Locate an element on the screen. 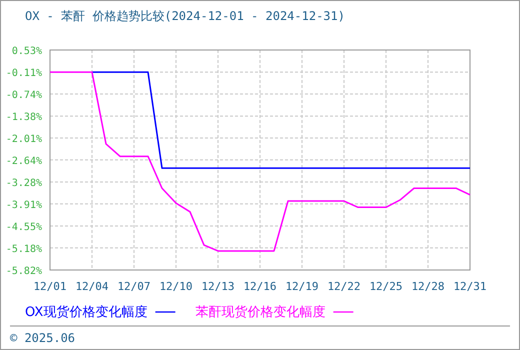  y-tick-label: -5.82% is located at coordinates (24, 271).